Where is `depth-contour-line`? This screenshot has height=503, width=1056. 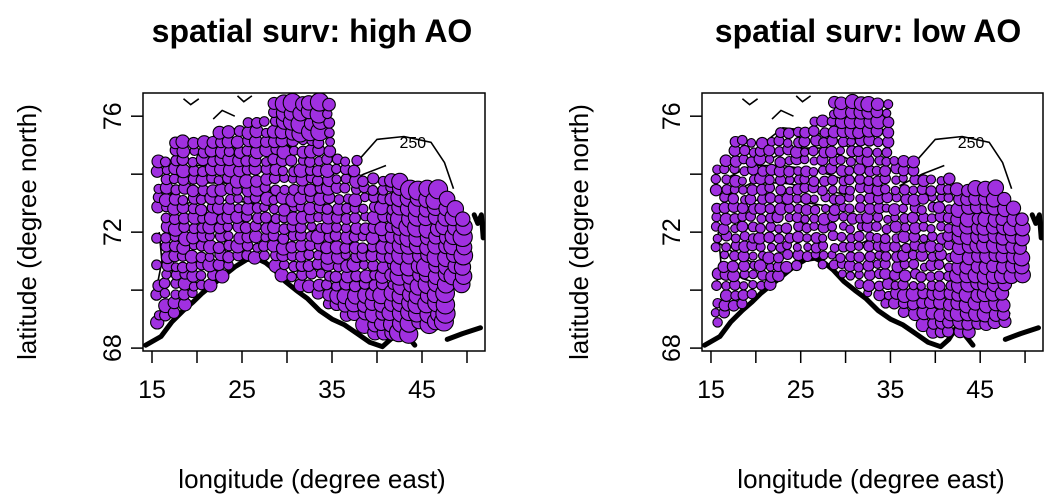 depth-contour-line is located at coordinates (224, 114).